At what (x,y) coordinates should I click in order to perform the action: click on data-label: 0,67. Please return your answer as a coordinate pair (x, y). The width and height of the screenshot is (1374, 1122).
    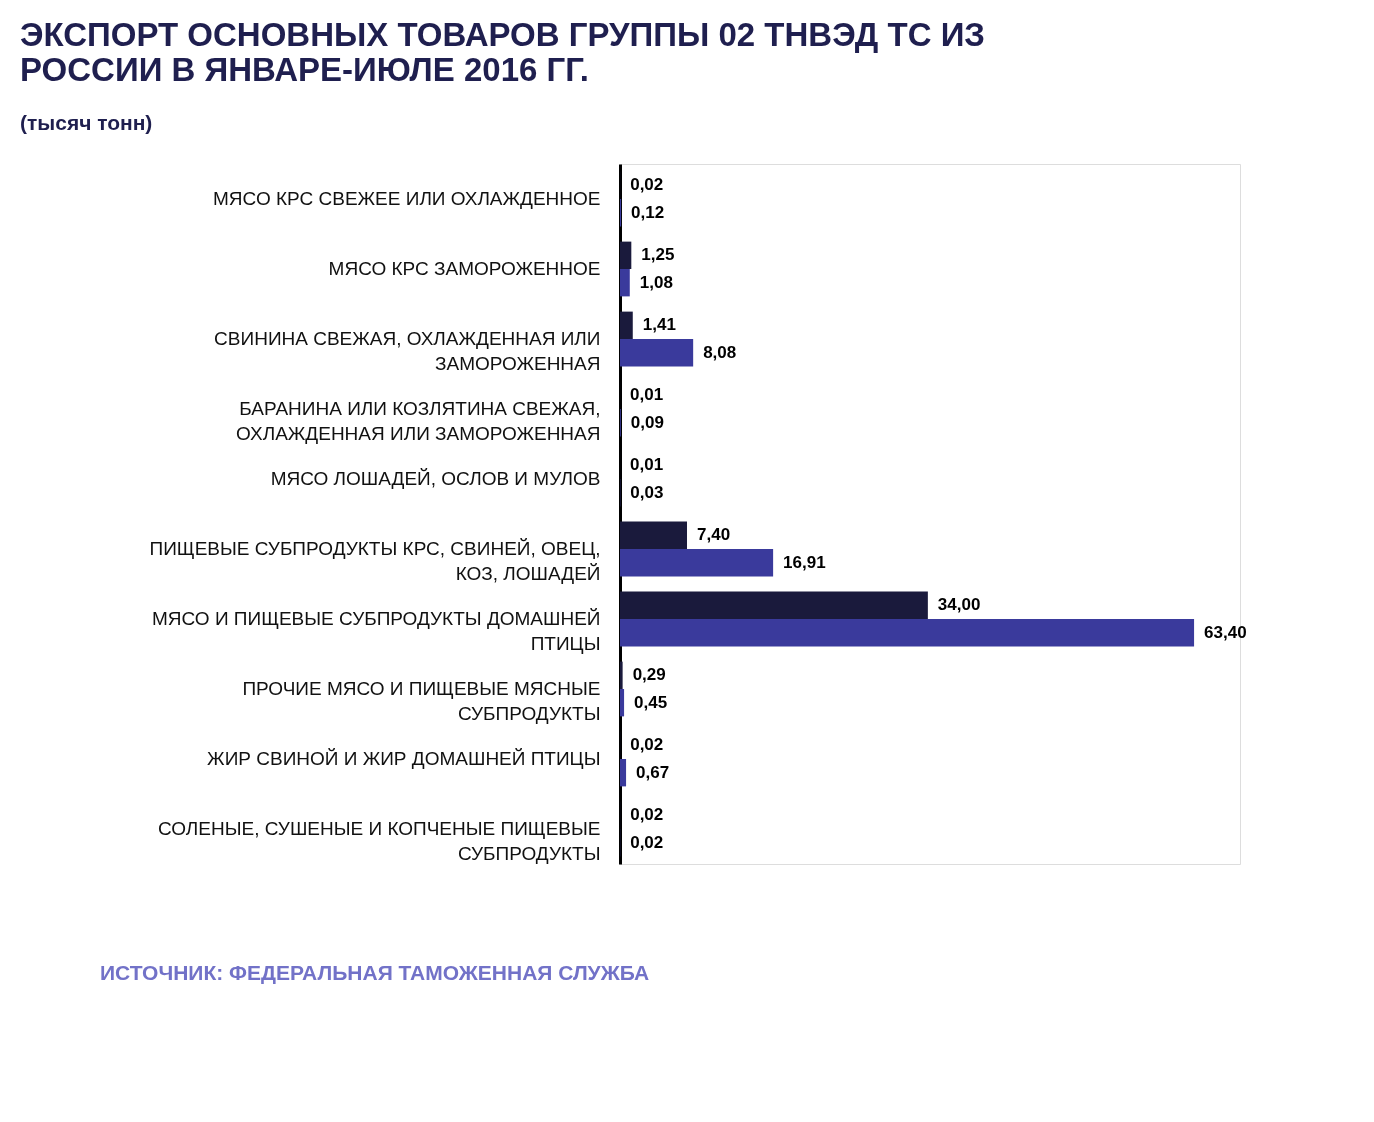
    Looking at the image, I should click on (653, 772).